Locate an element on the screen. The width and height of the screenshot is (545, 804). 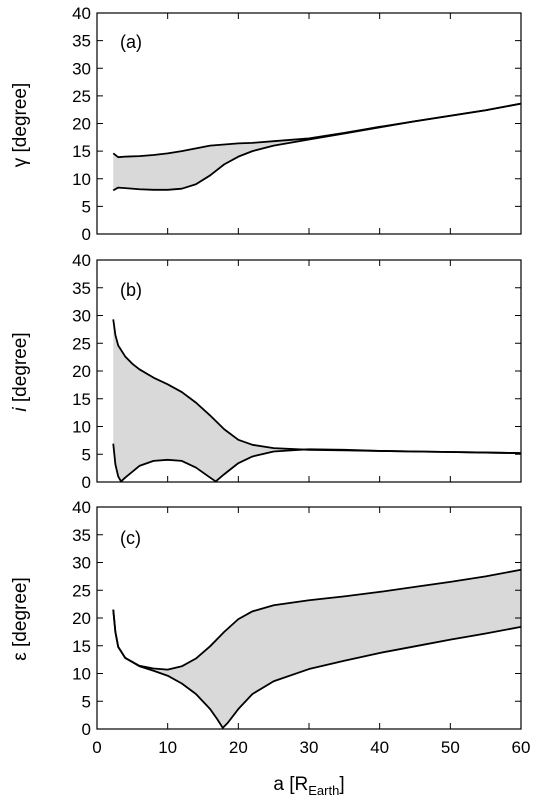
panel-c-ytick-label: 5 is located at coordinates (86, 701).